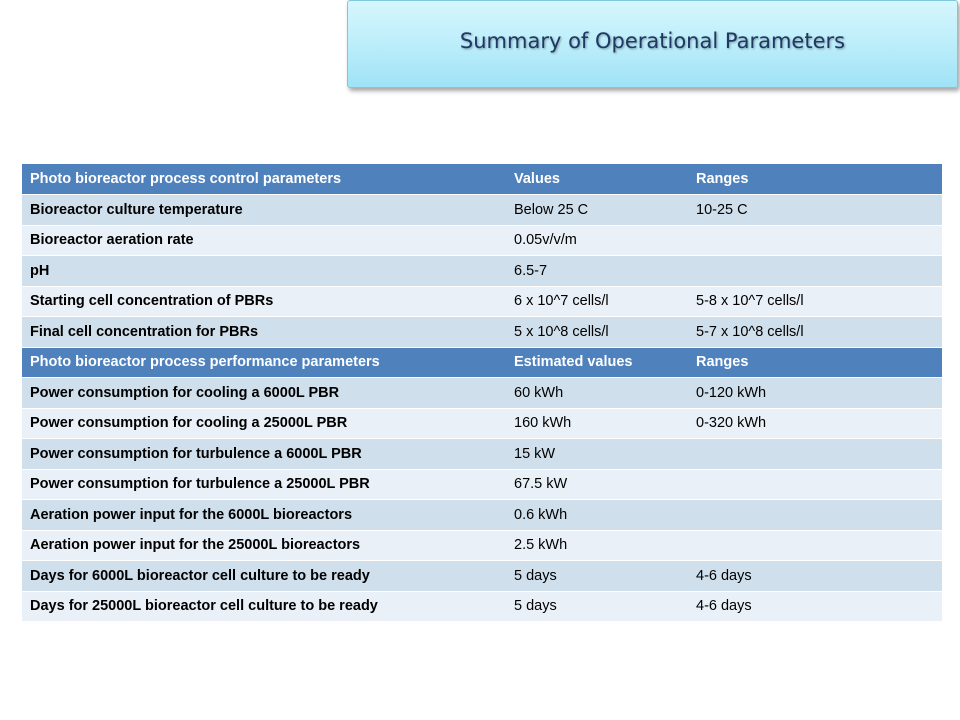 Image resolution: width=960 pixels, height=720 pixels. Describe the element at coordinates (597, 515) in the screenshot. I see `value-cell: 0.6 kWh` at that location.